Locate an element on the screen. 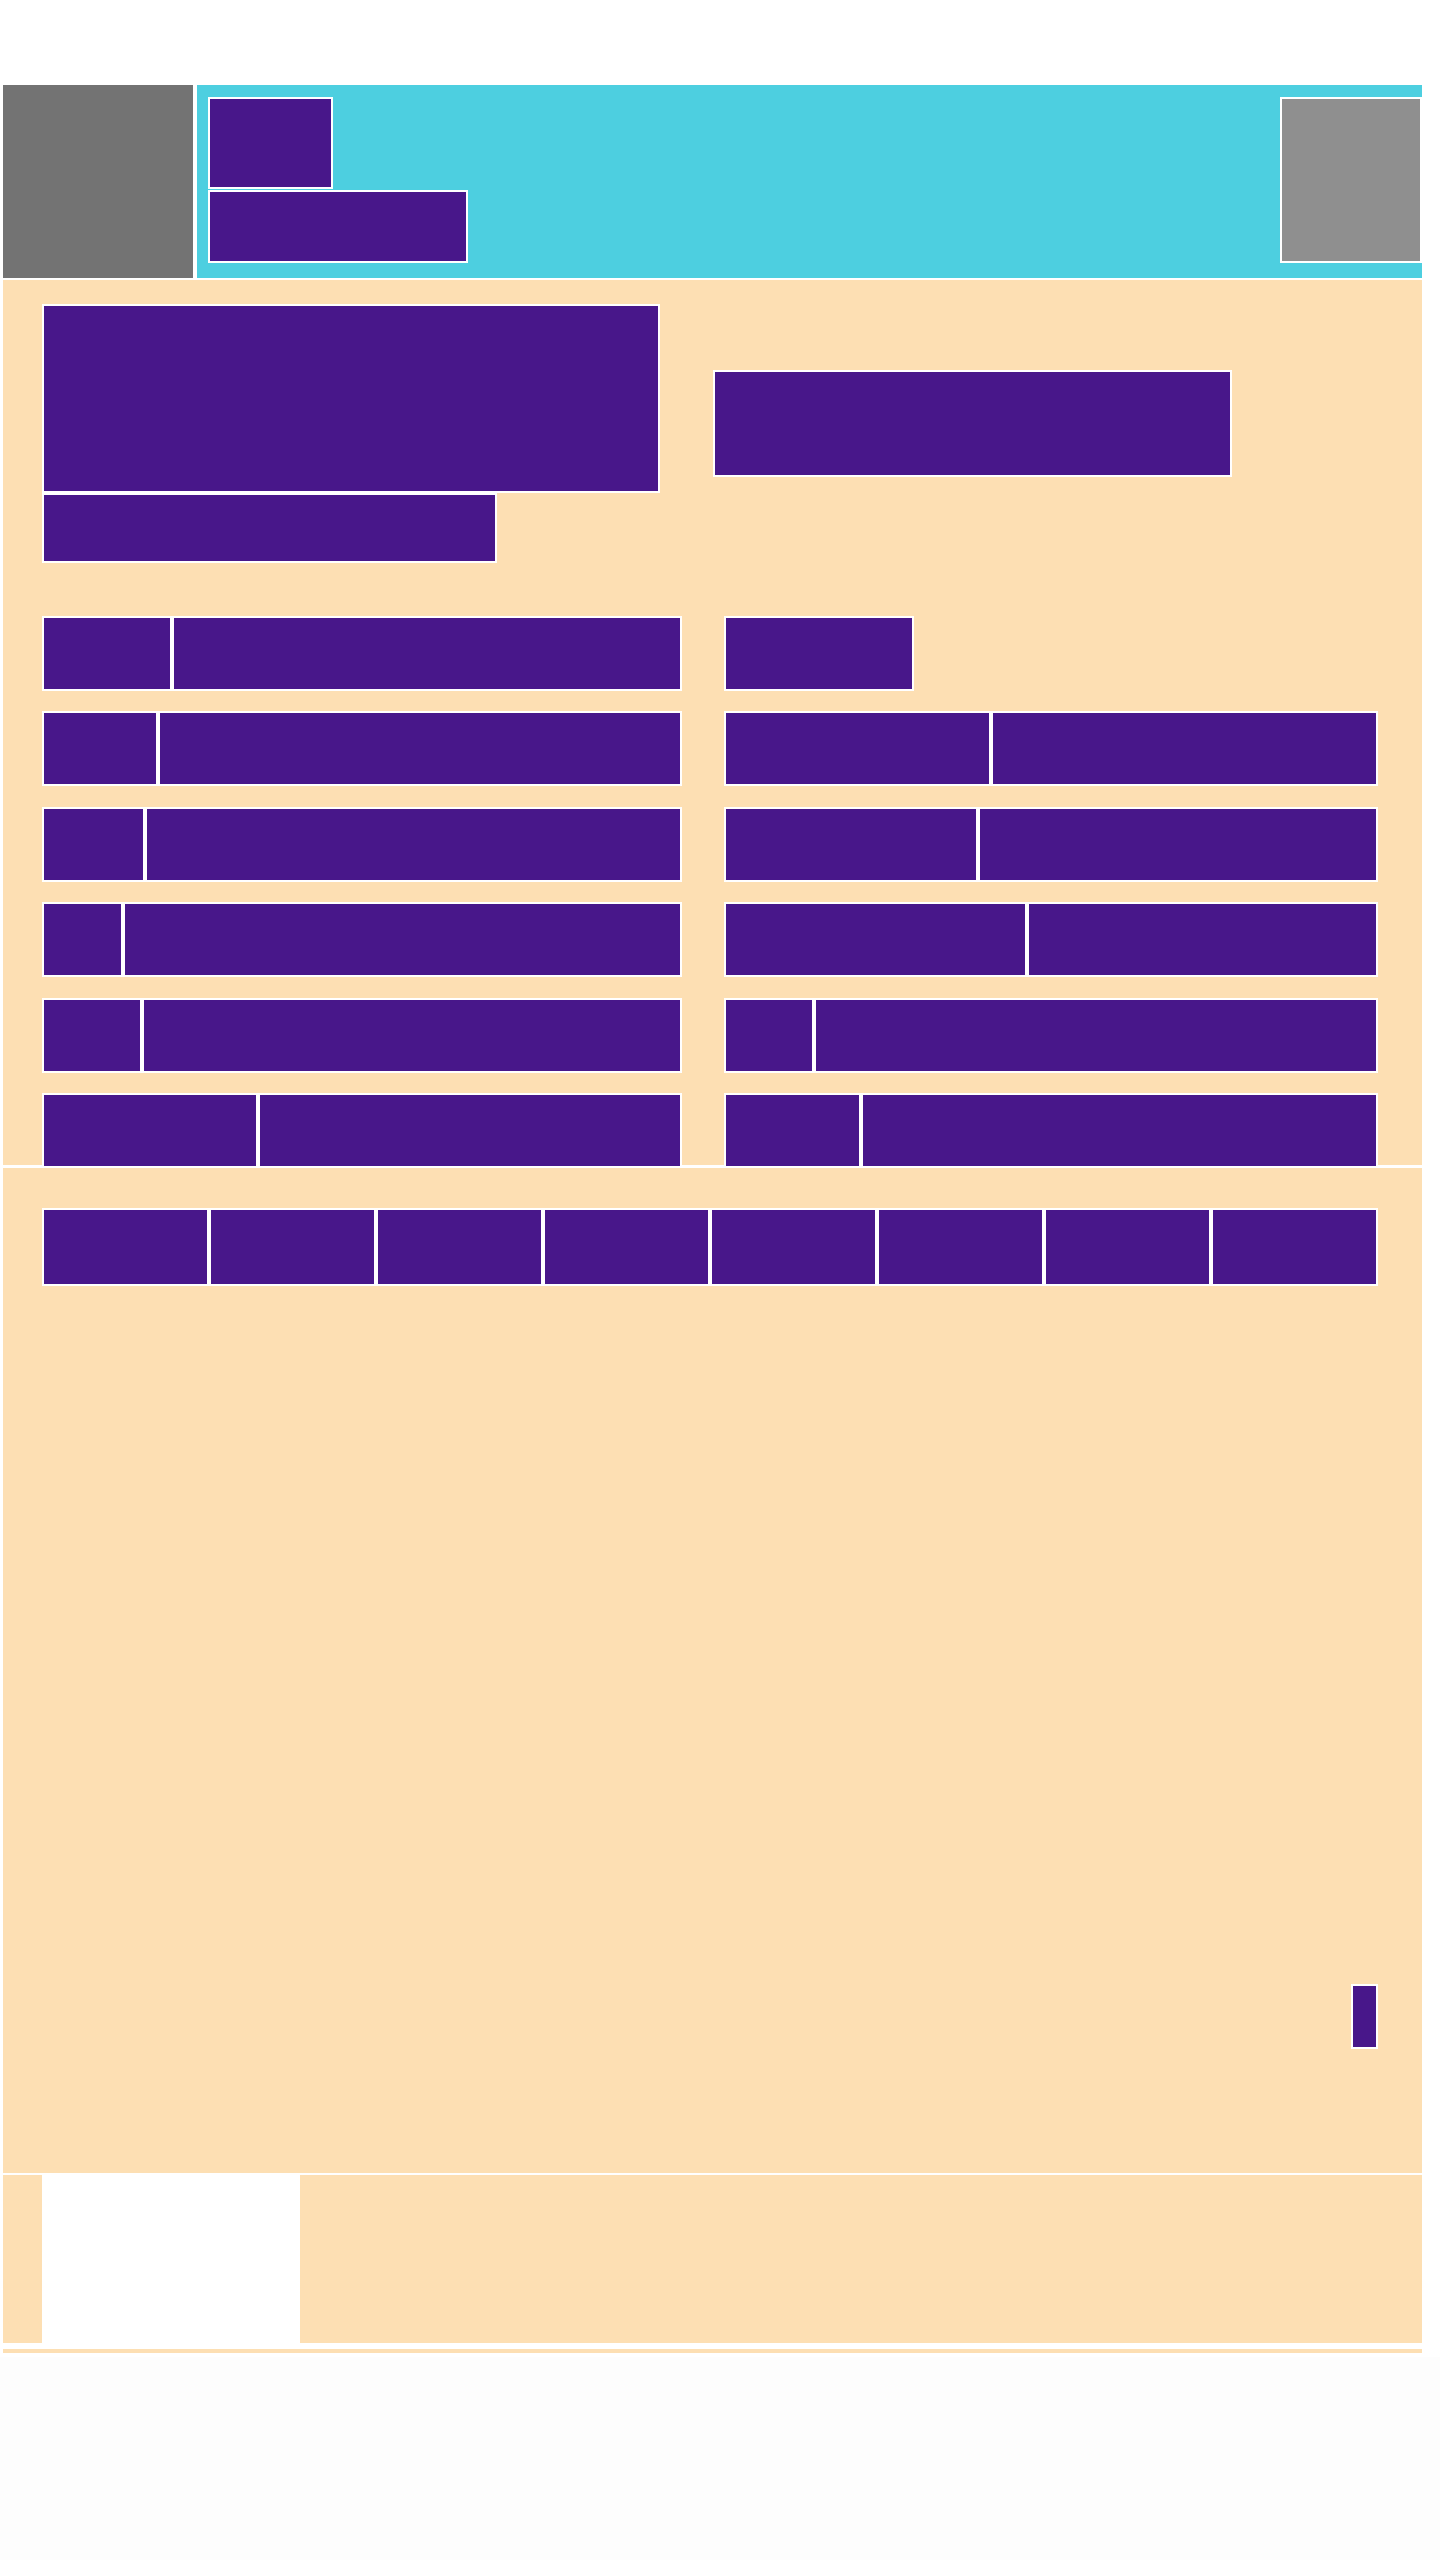 This screenshot has height=2560, width=1440. footer-thumbnail is located at coordinates (171, 2259).